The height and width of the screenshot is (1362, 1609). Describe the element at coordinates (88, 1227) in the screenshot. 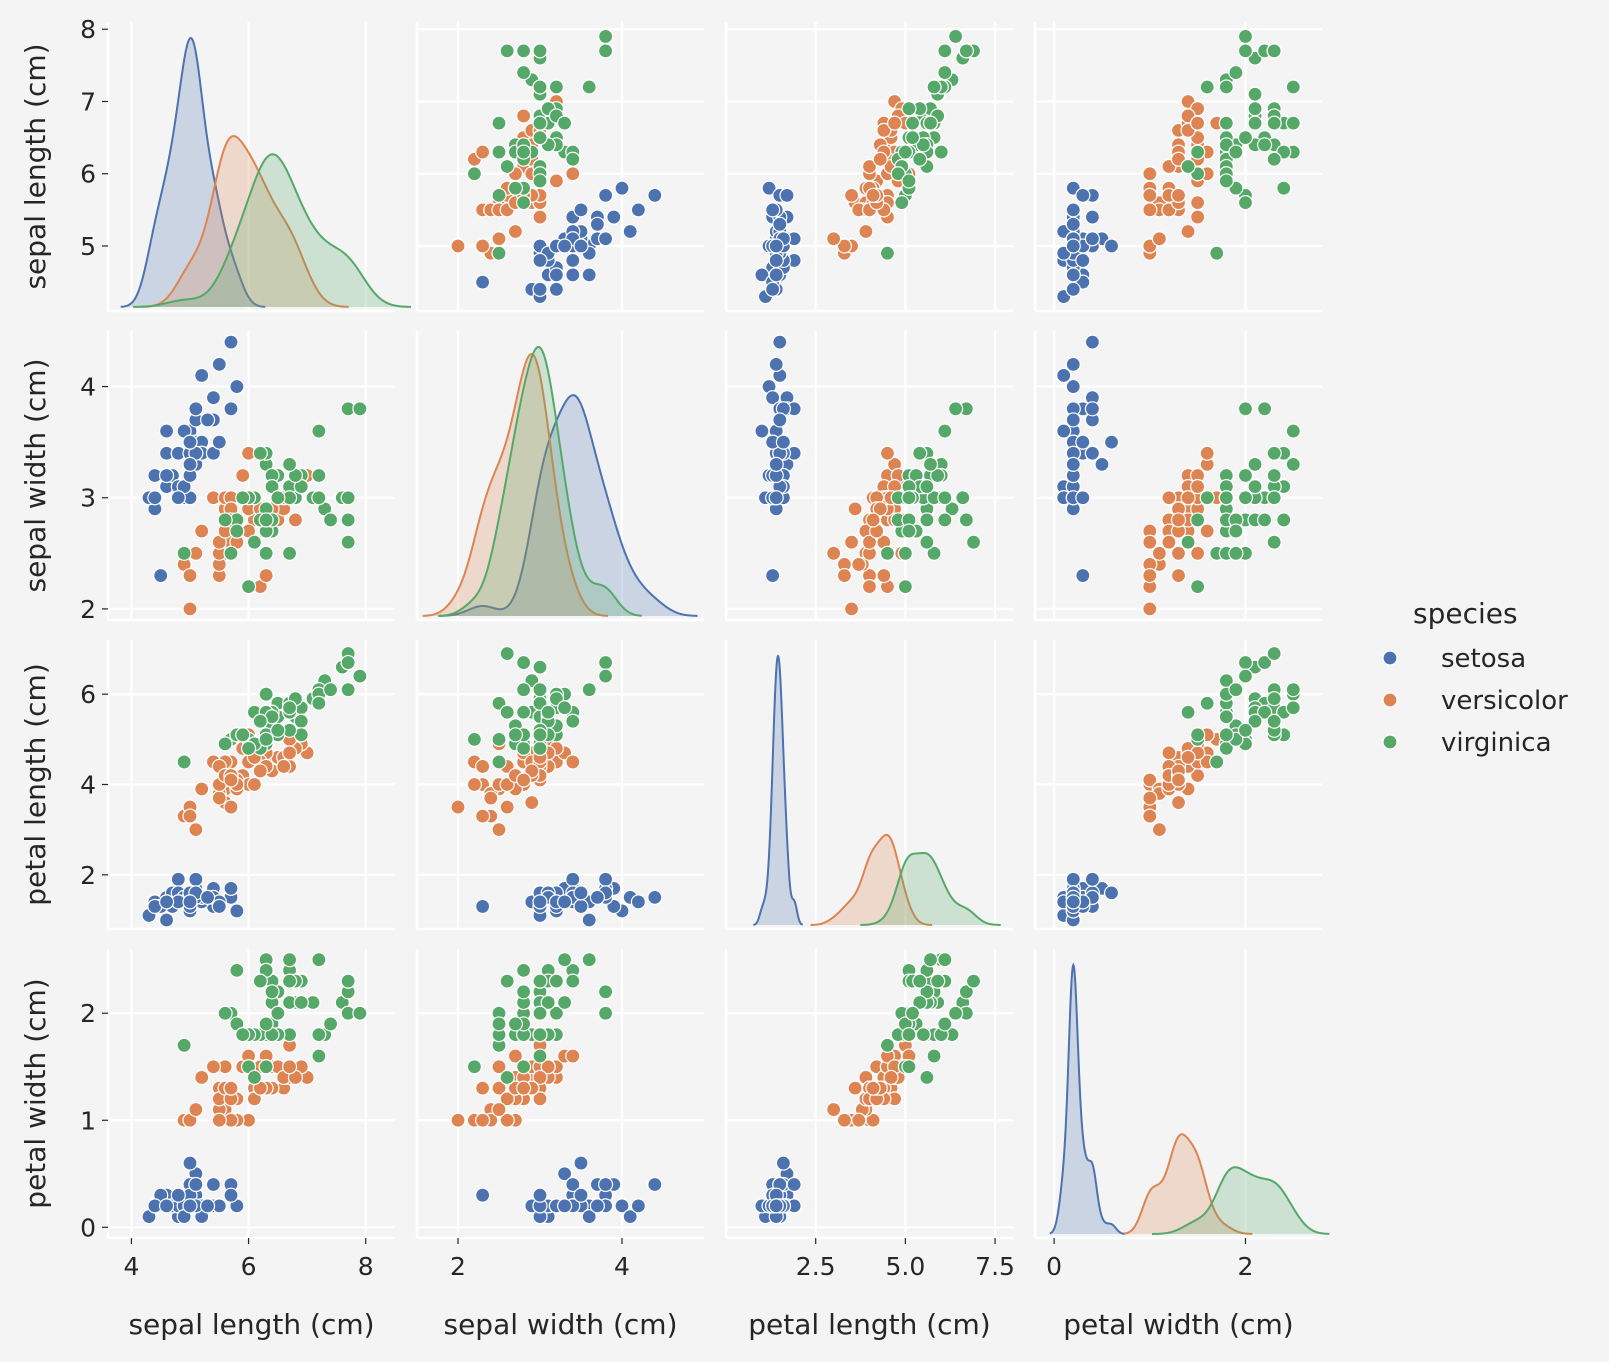

I see `y-tick-label: 0` at that location.